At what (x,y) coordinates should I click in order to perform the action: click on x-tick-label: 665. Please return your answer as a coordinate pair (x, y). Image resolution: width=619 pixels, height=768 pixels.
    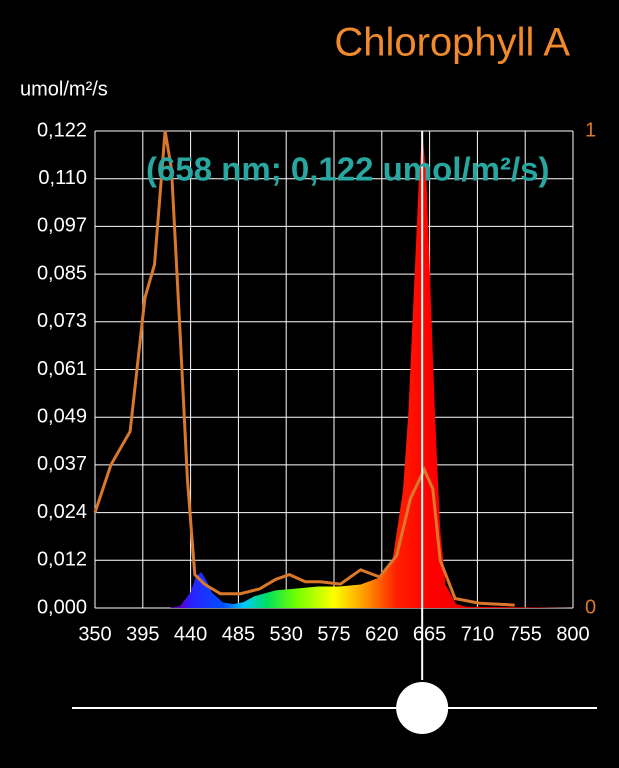
    Looking at the image, I should click on (429, 634).